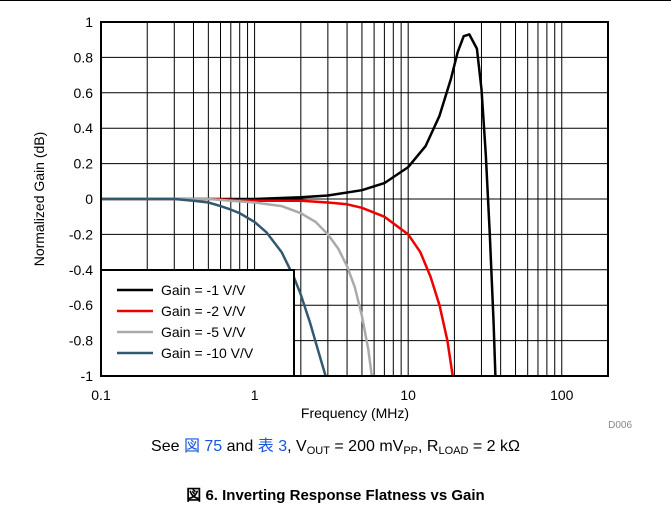 The image size is (671, 512). I want to click on x-tick-label: 1, so click(255, 395).